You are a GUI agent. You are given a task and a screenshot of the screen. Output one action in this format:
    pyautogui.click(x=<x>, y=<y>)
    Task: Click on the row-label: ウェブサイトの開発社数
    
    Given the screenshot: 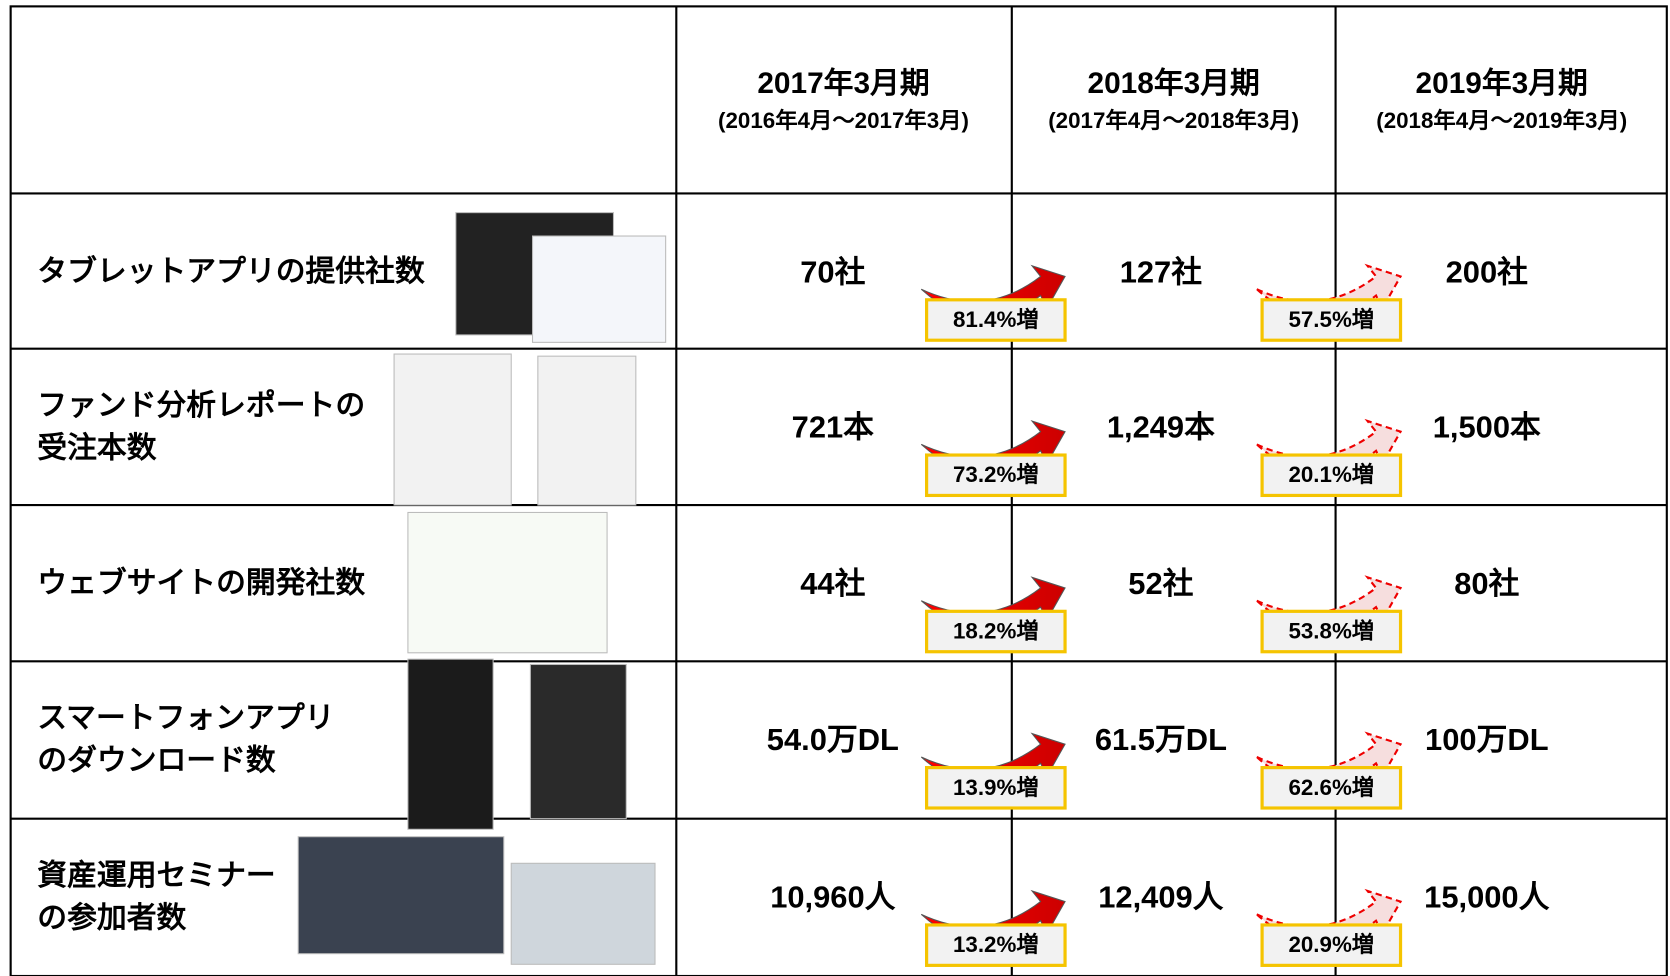 What is the action you would take?
    pyautogui.click(x=201, y=583)
    